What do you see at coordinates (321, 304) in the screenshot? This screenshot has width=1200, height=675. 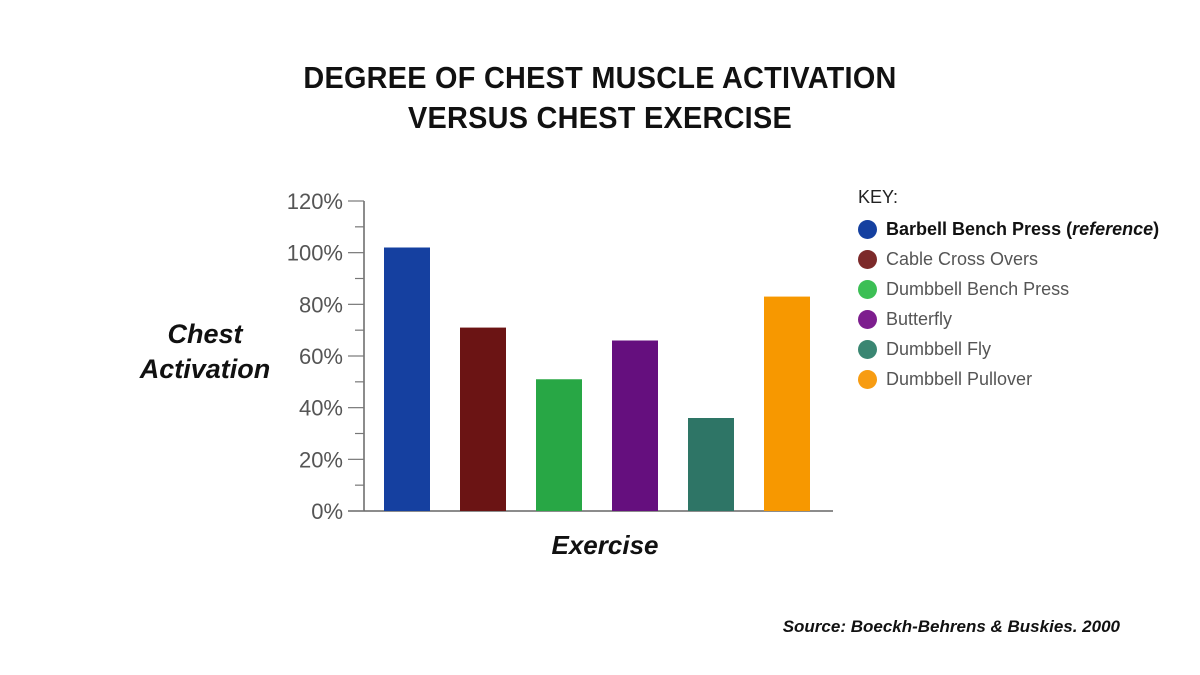 I see `y-tick-label: 80%` at bounding box center [321, 304].